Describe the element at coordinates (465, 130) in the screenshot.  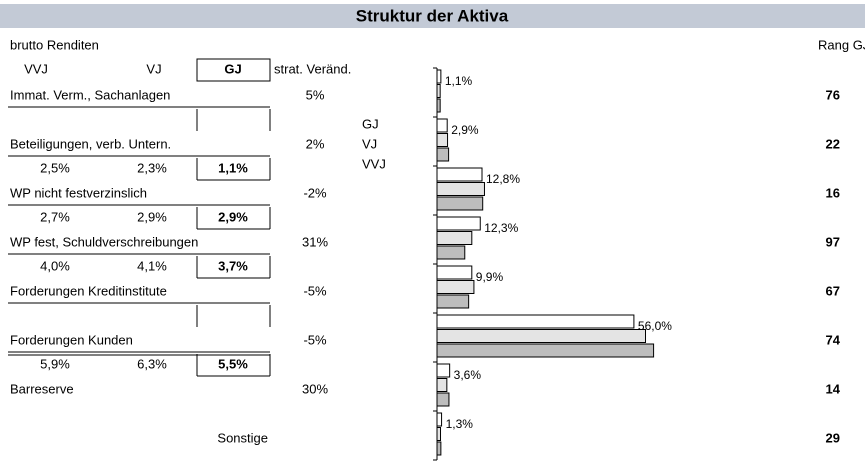
I see `data-label: 2,9%` at that location.